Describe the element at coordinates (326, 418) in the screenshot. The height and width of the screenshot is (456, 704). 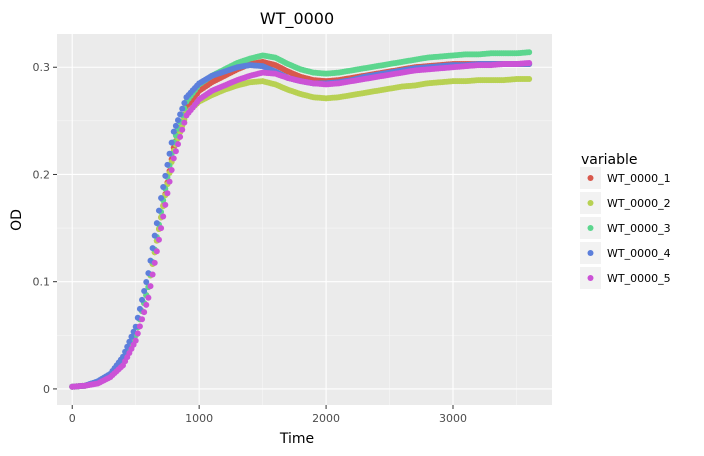
I see `x-tick-label: 2000` at that location.